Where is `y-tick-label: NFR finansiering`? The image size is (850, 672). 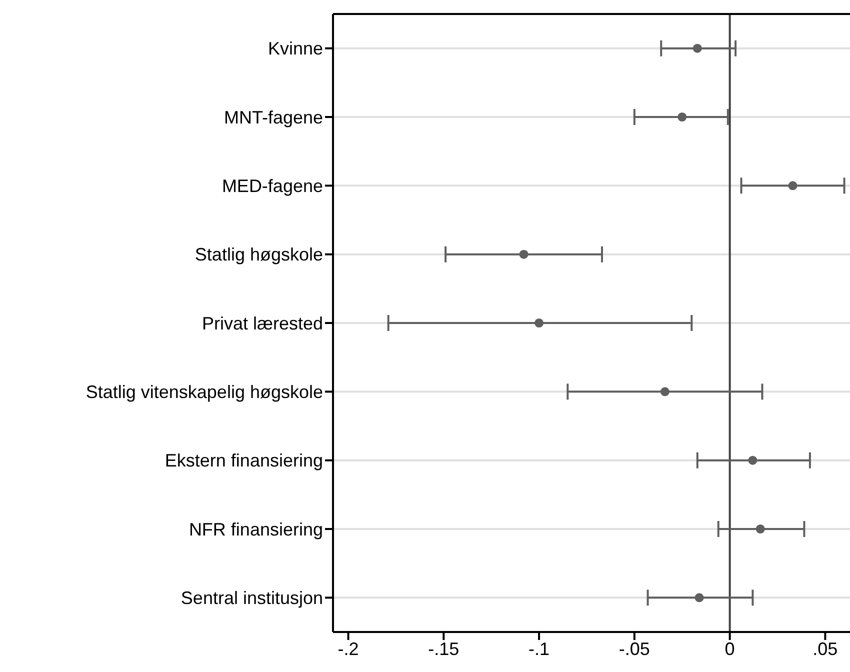 y-tick-label: NFR finansiering is located at coordinates (255, 529).